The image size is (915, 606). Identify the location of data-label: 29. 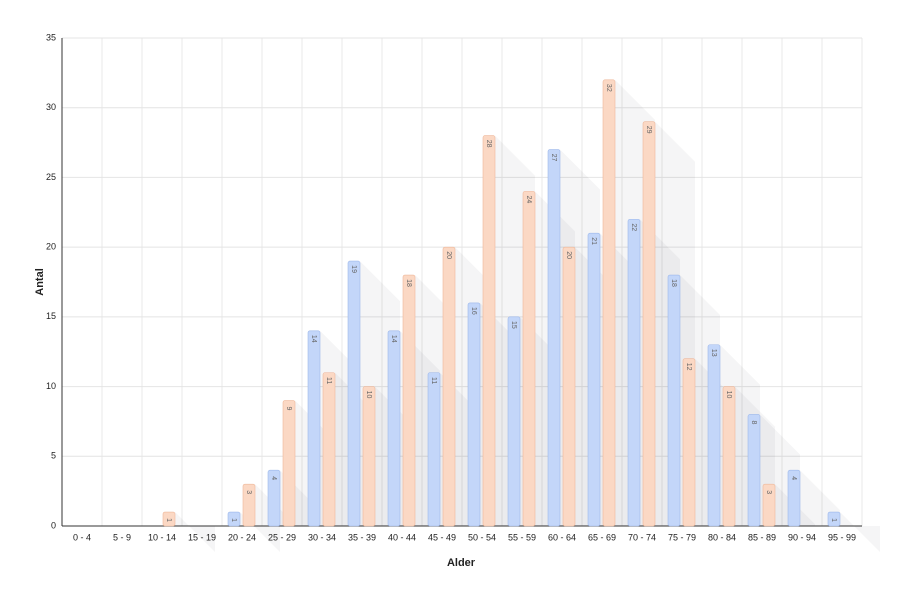
(648, 130).